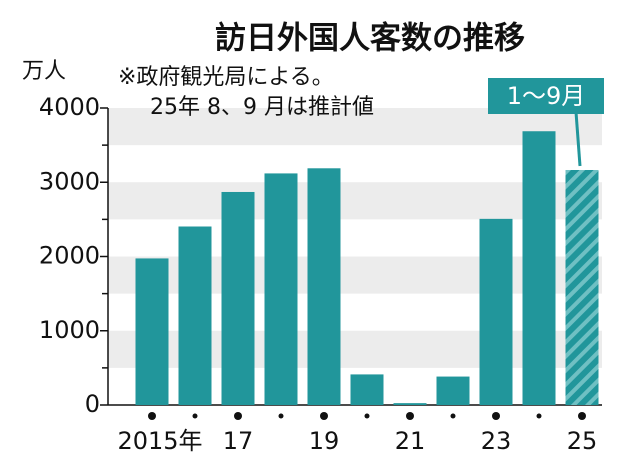  What do you see at coordinates (238, 441) in the screenshot?
I see `x-tick-label: 17` at bounding box center [238, 441].